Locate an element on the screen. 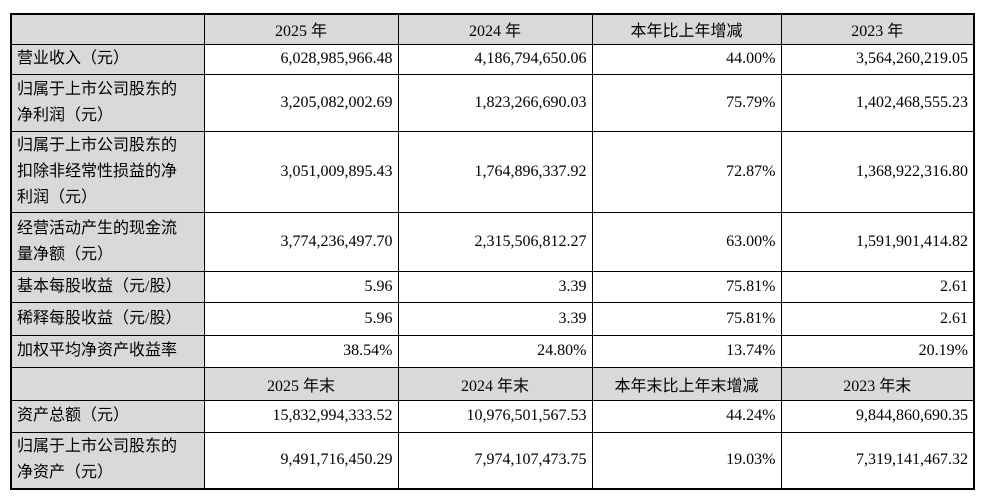 This screenshot has width=993, height=498. value-cell: 15,832,994,333.52 is located at coordinates (301, 416).